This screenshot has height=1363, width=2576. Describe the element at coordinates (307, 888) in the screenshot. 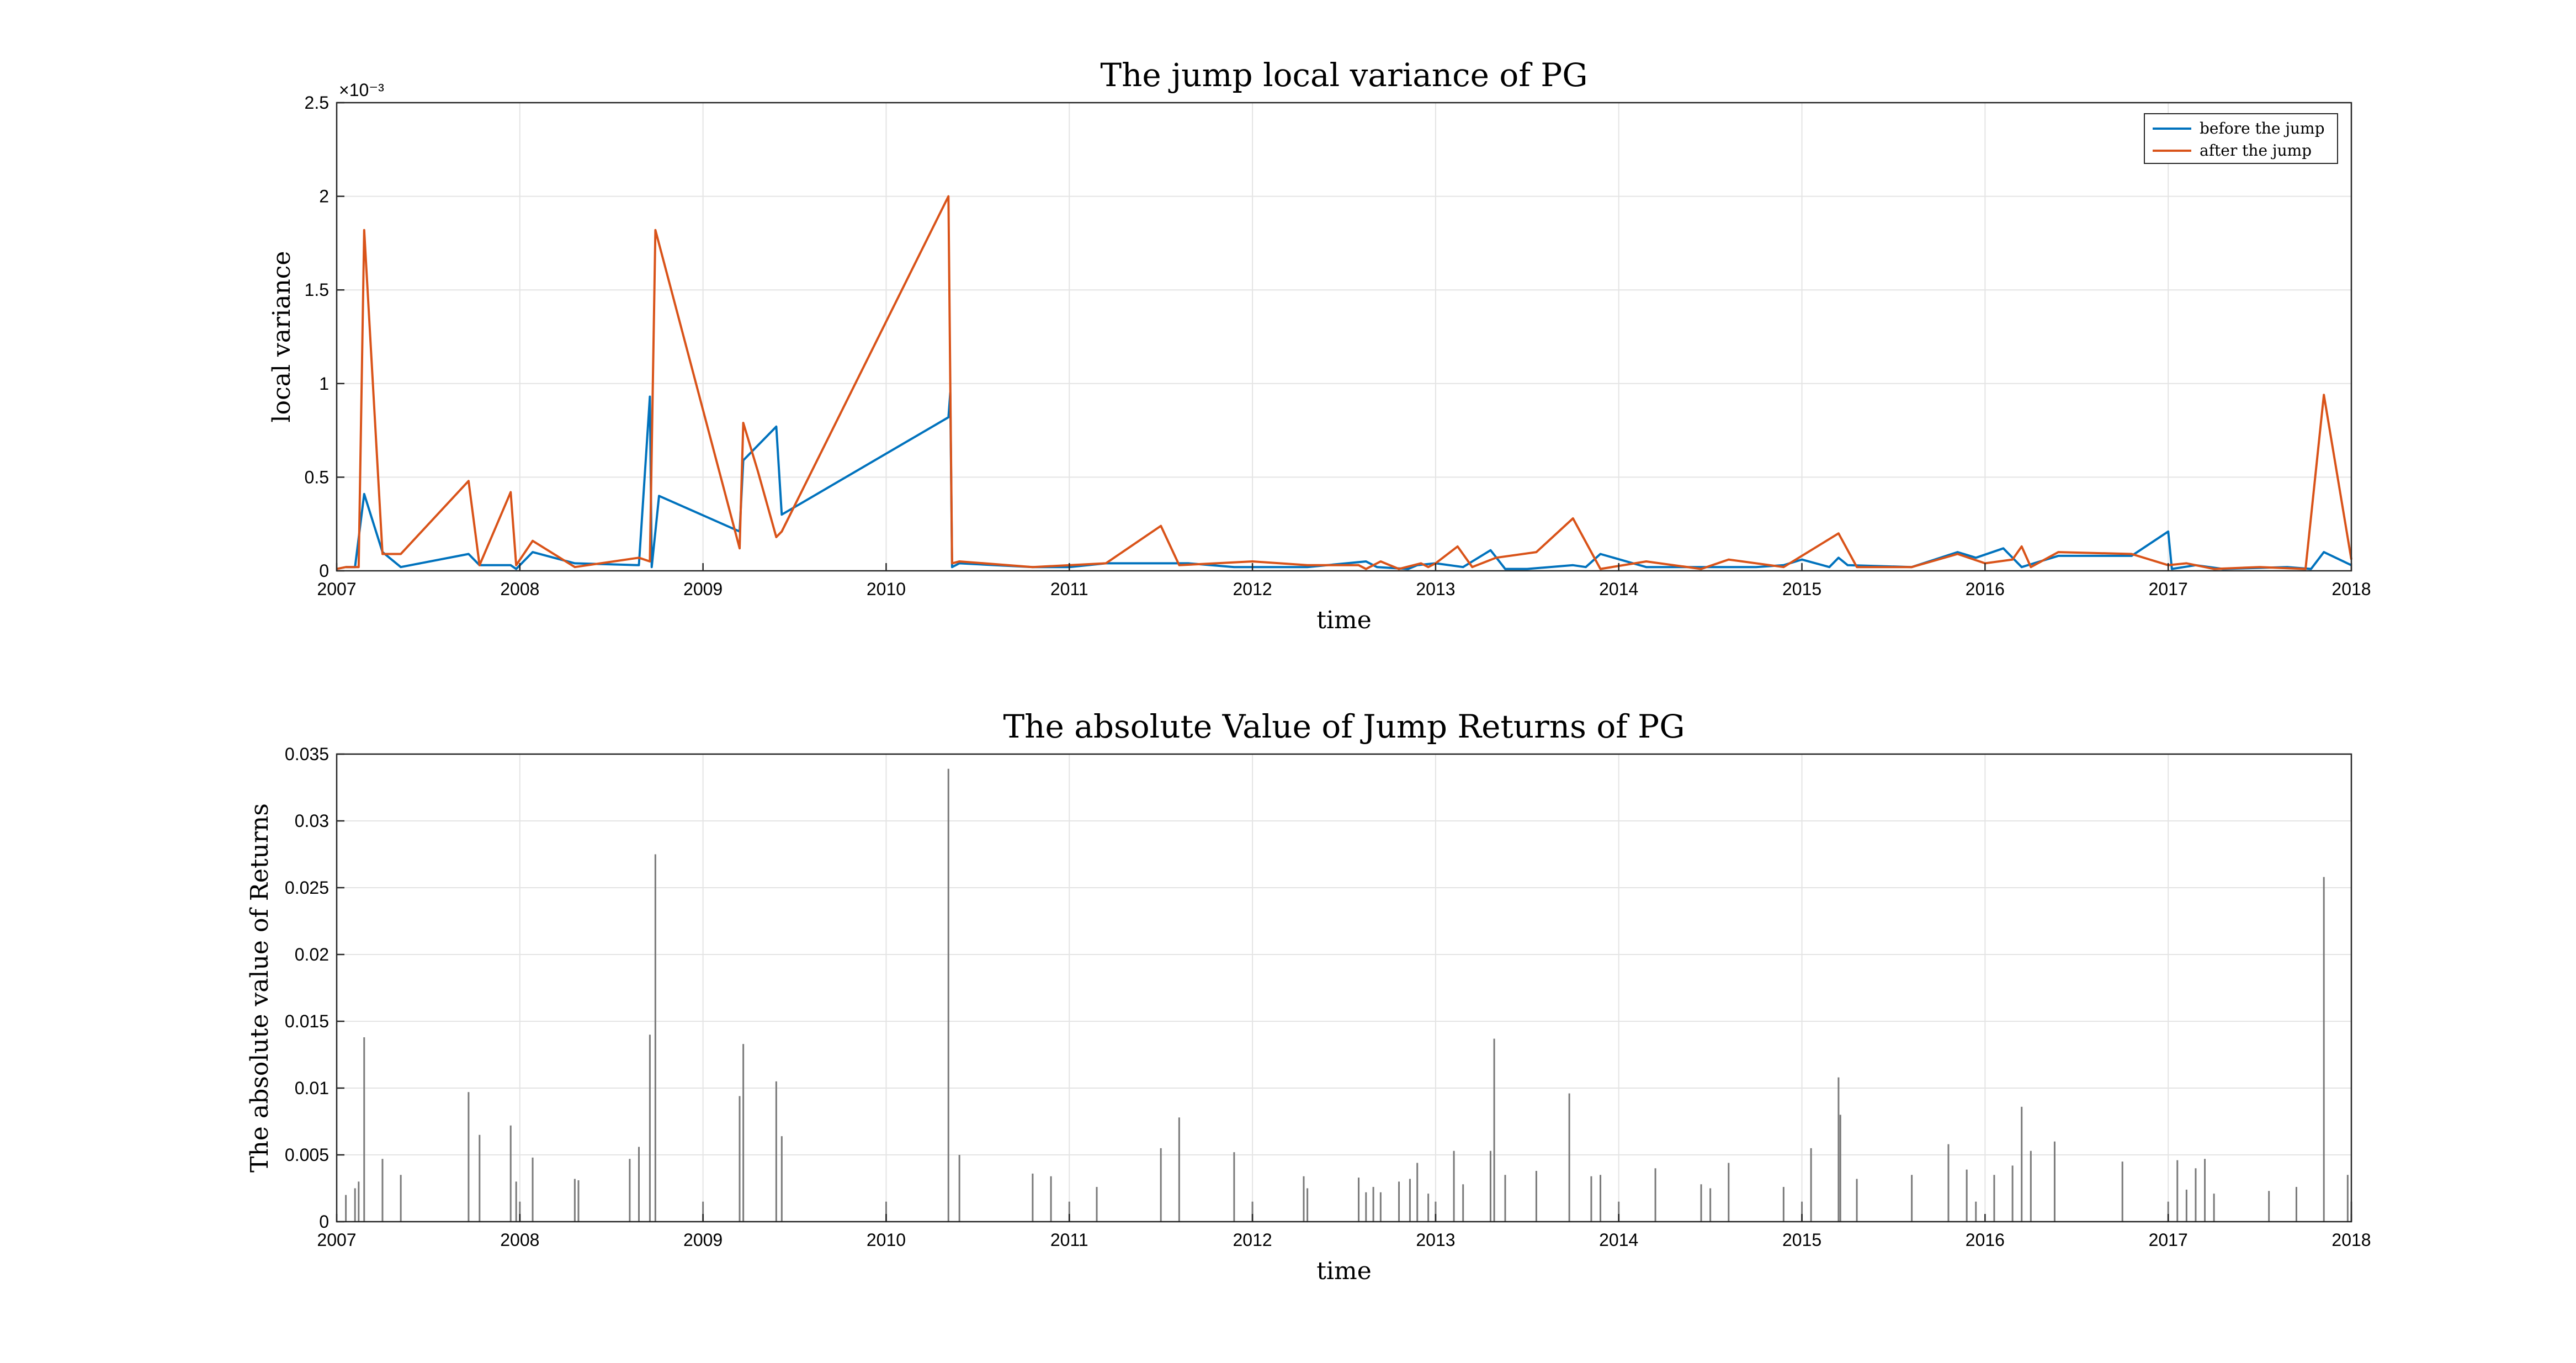

I see `y-tick-label: 0.025` at that location.